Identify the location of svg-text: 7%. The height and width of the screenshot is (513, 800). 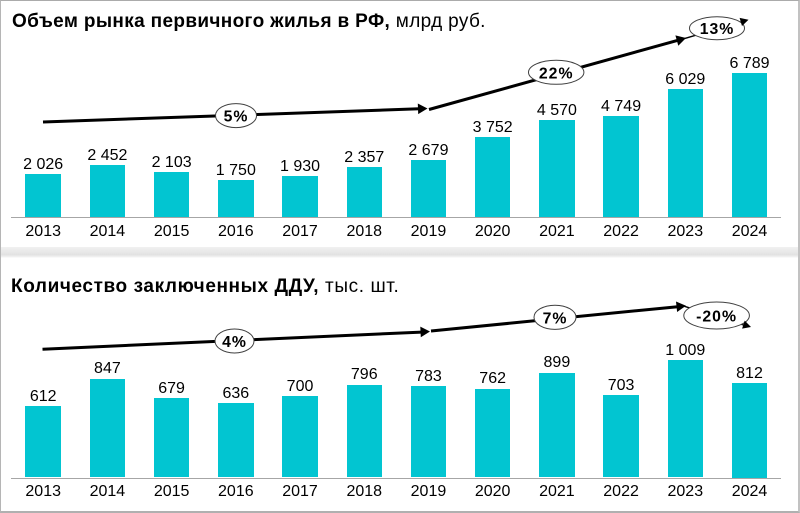
(555, 318).